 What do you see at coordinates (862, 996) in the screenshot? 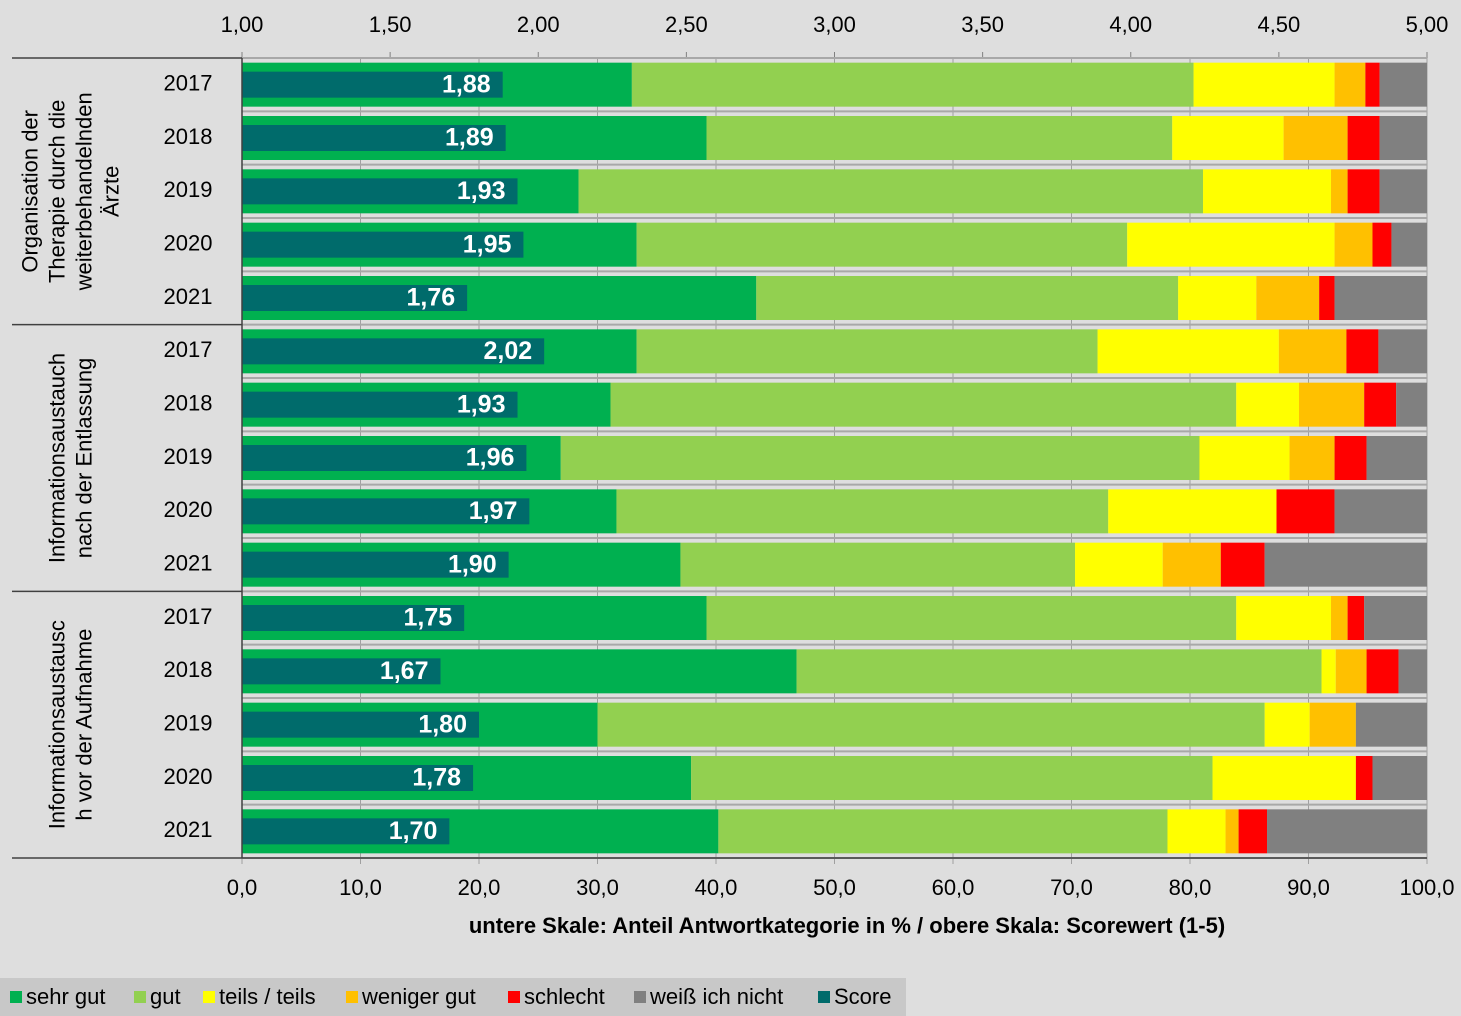
I see `legend-label: Score` at bounding box center [862, 996].